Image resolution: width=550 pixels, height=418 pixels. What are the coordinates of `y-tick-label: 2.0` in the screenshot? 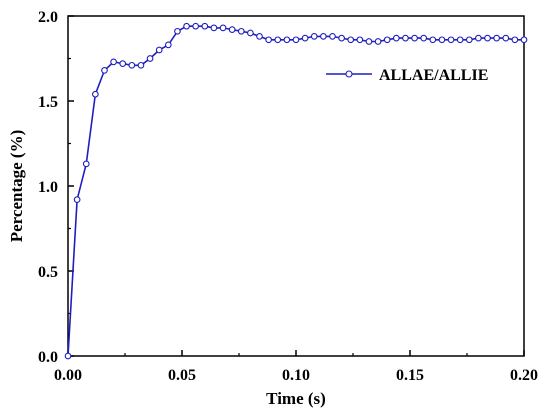 It's located at (48, 17).